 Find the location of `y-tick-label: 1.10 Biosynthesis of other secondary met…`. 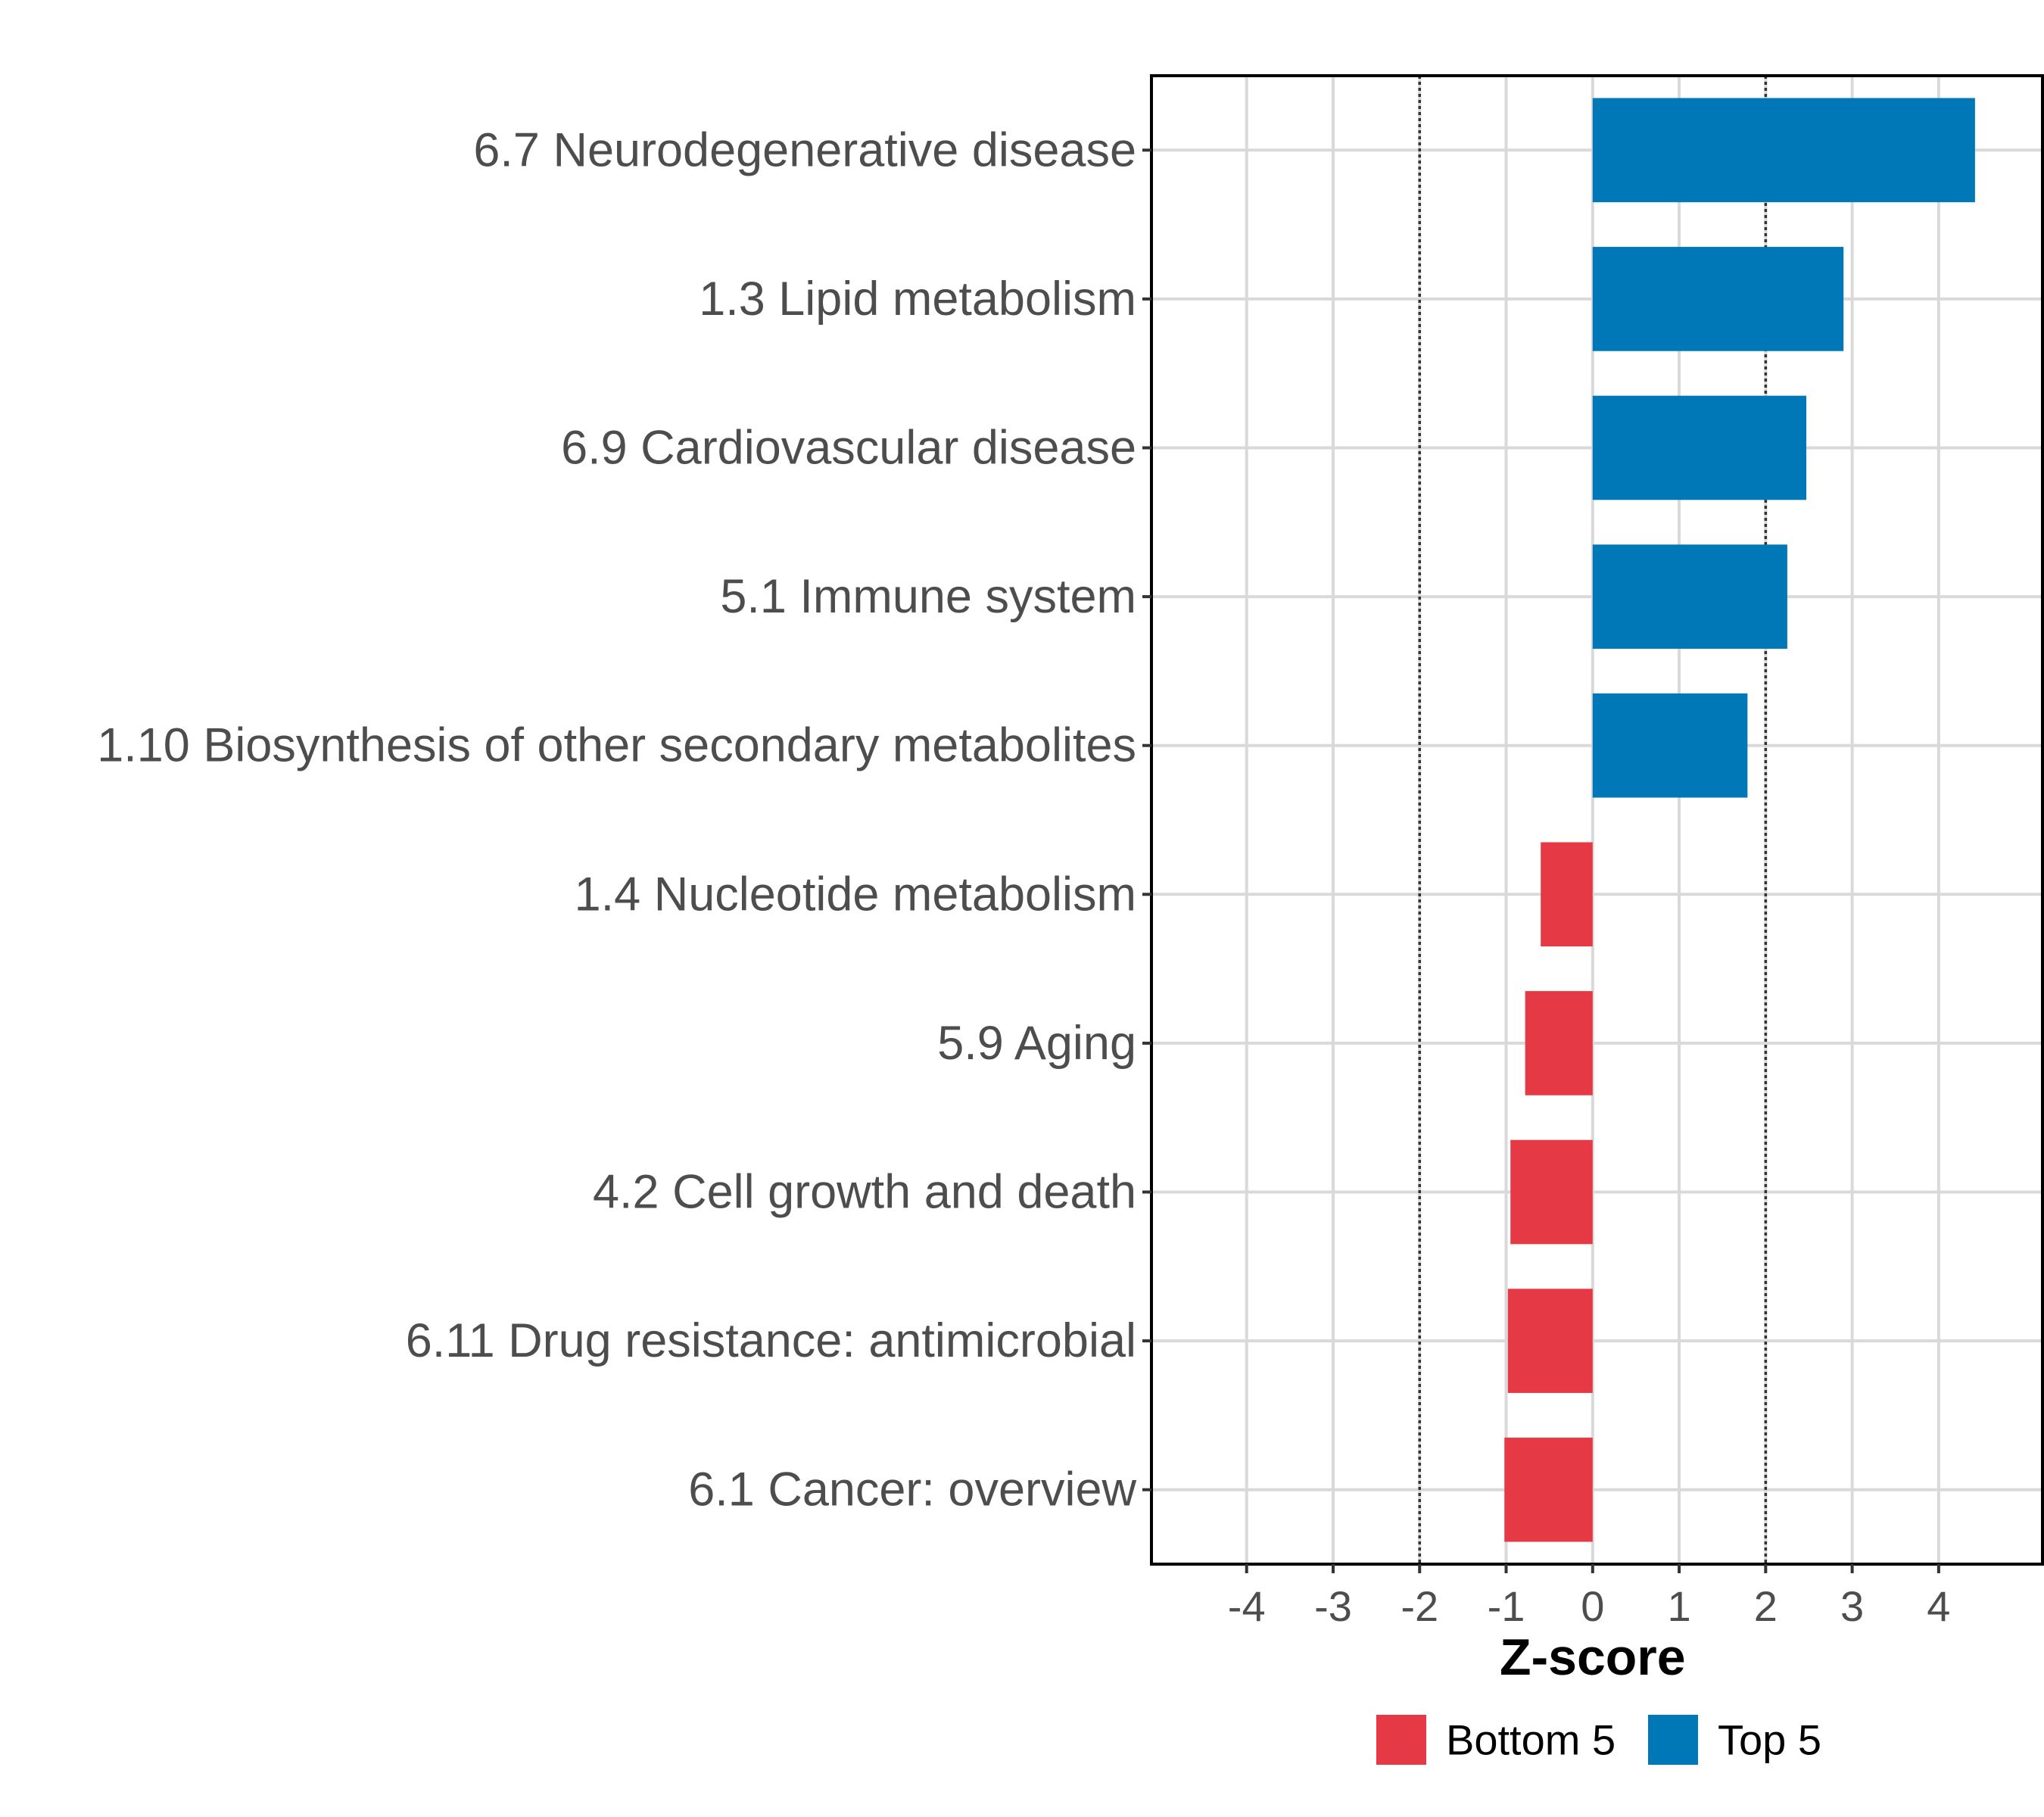

y-tick-label: 1.10 Biosynthesis of other secondary met… is located at coordinates (616, 745).